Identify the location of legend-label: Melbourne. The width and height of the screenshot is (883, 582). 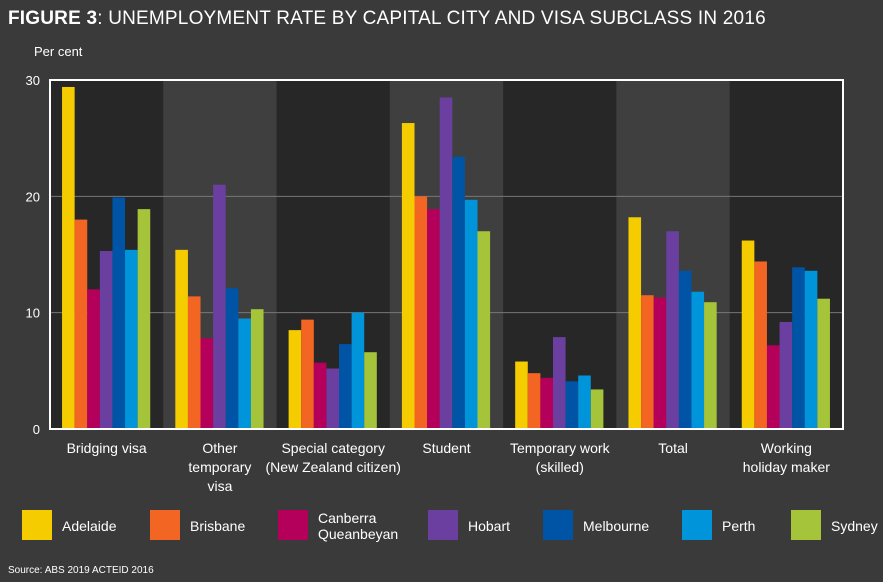
(616, 526).